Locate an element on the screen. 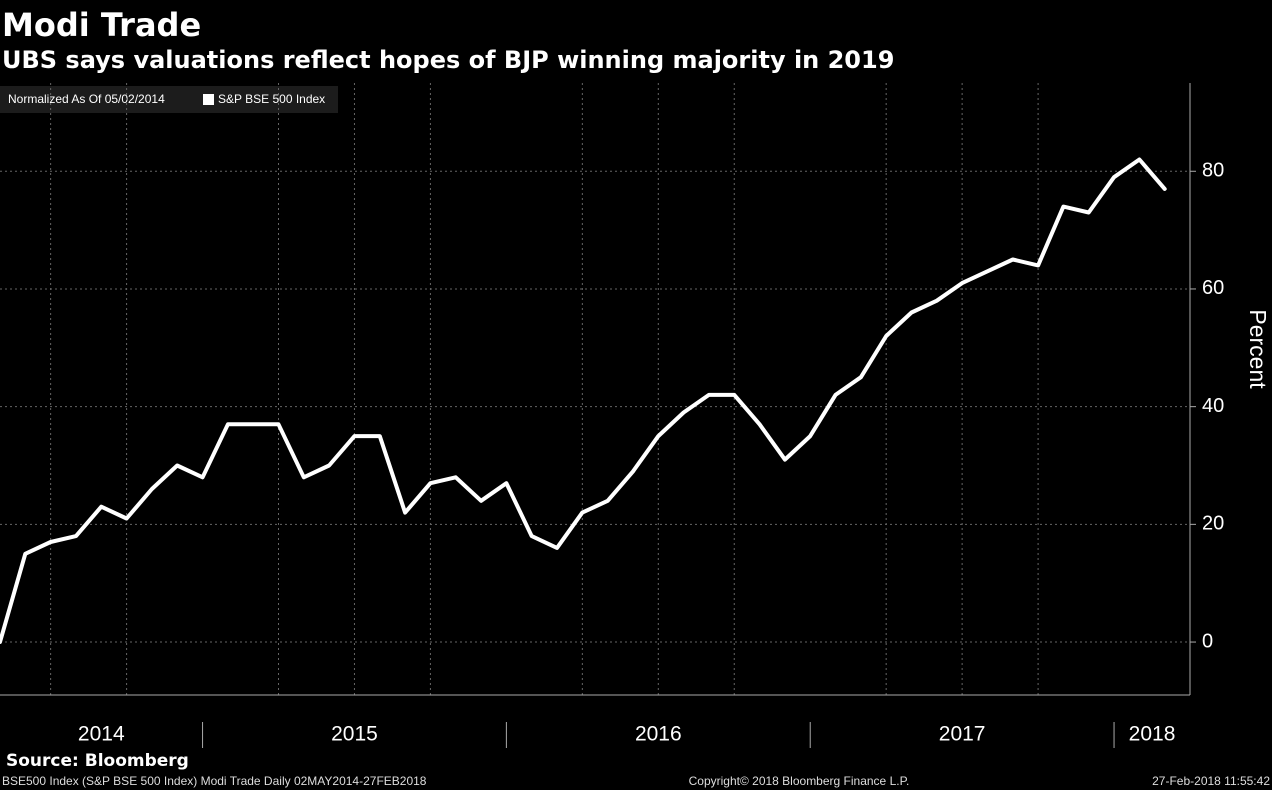 The width and height of the screenshot is (1272, 790). y-tick-label: 0 is located at coordinates (1207, 641).